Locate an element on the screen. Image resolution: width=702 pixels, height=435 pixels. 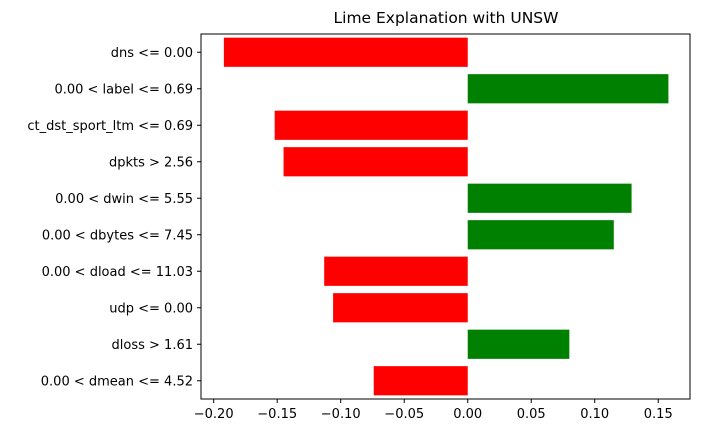
y-tick-label-2: ct_dst_sport_ltm <= 0.69 is located at coordinates (110, 126).